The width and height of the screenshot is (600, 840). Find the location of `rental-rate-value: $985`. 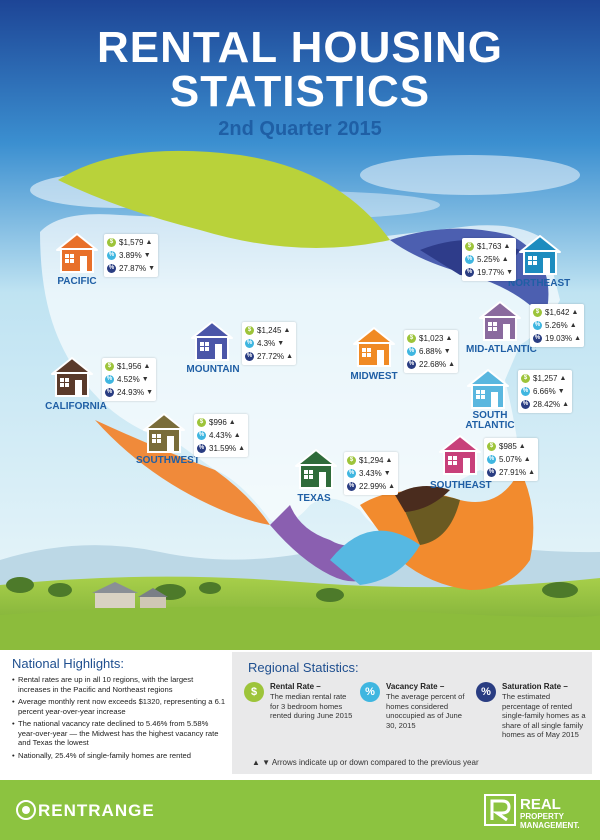

rental-rate-value: $985 is located at coordinates (508, 446).